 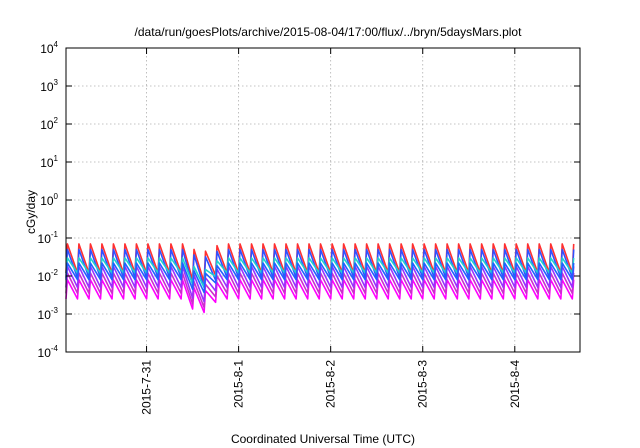 What do you see at coordinates (31, 212) in the screenshot?
I see `y-axis-label: cGy/day` at bounding box center [31, 212].